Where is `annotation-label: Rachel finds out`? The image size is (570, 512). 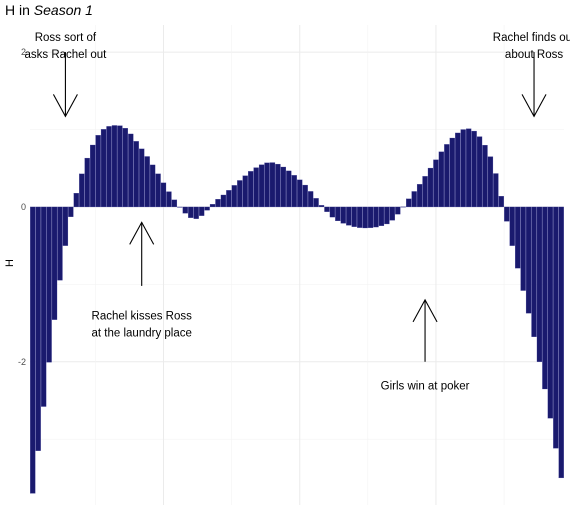 annotation-label: Rachel finds out is located at coordinates (531, 38).